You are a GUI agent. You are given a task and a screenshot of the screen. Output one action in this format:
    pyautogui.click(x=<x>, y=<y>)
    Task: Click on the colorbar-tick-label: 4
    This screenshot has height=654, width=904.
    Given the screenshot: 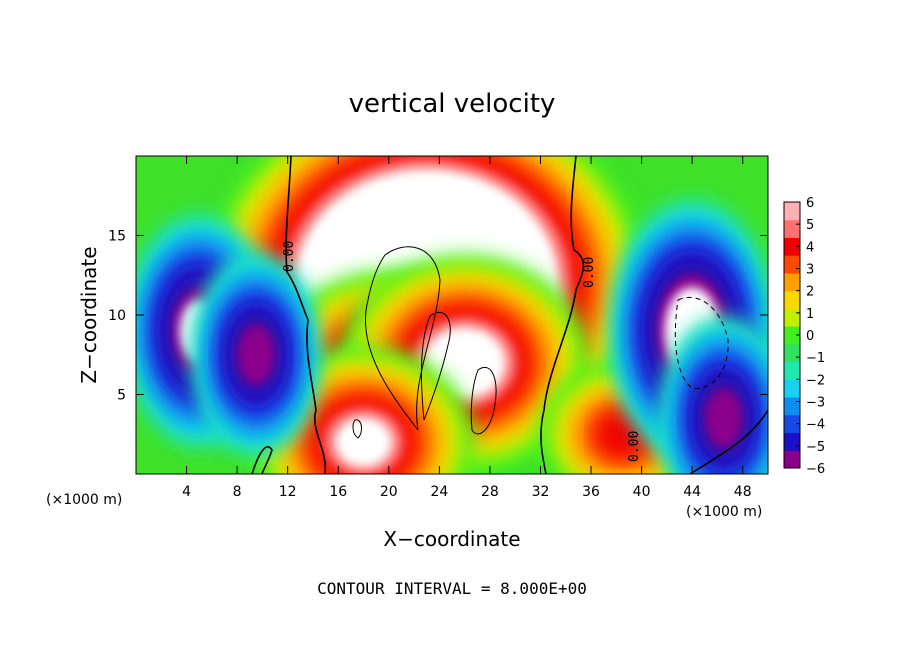 What is the action you would take?
    pyautogui.click(x=810, y=247)
    